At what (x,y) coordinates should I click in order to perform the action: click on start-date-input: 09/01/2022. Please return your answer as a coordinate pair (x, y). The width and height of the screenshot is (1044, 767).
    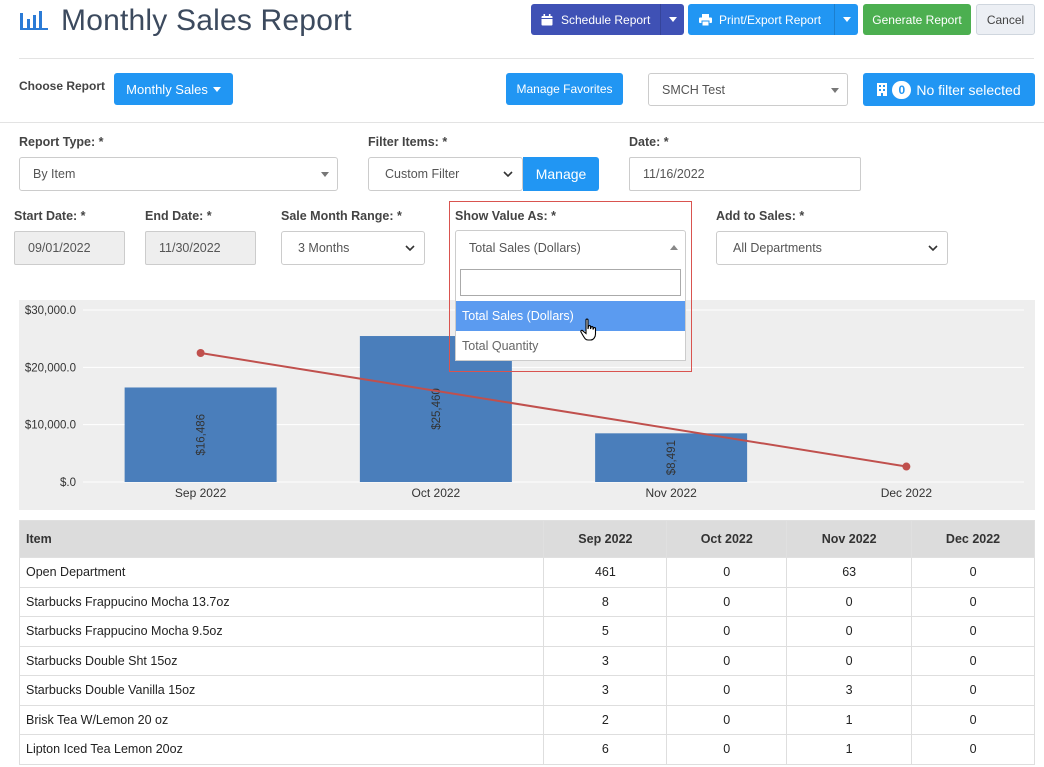
    Looking at the image, I should click on (69, 248).